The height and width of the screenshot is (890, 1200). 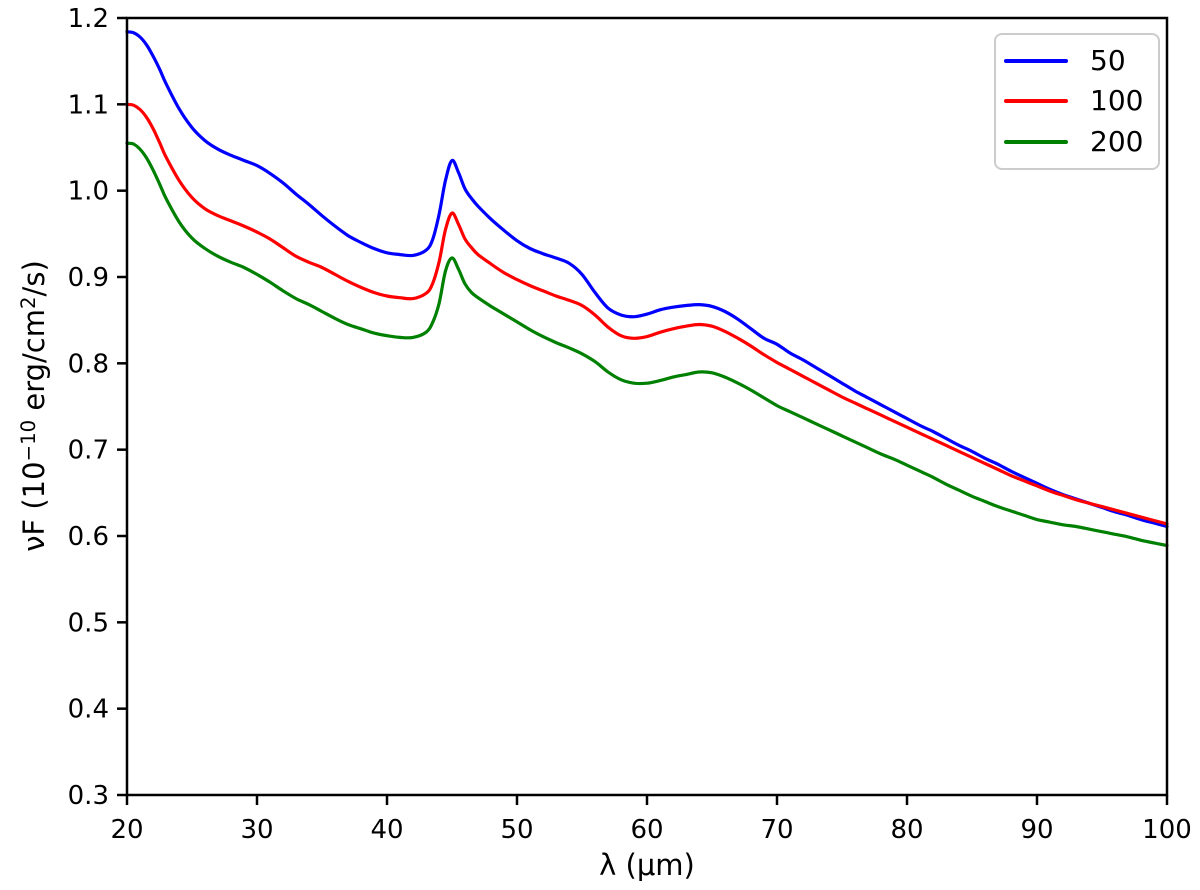 I want to click on x-tick-label: 30, so click(x=256, y=830).